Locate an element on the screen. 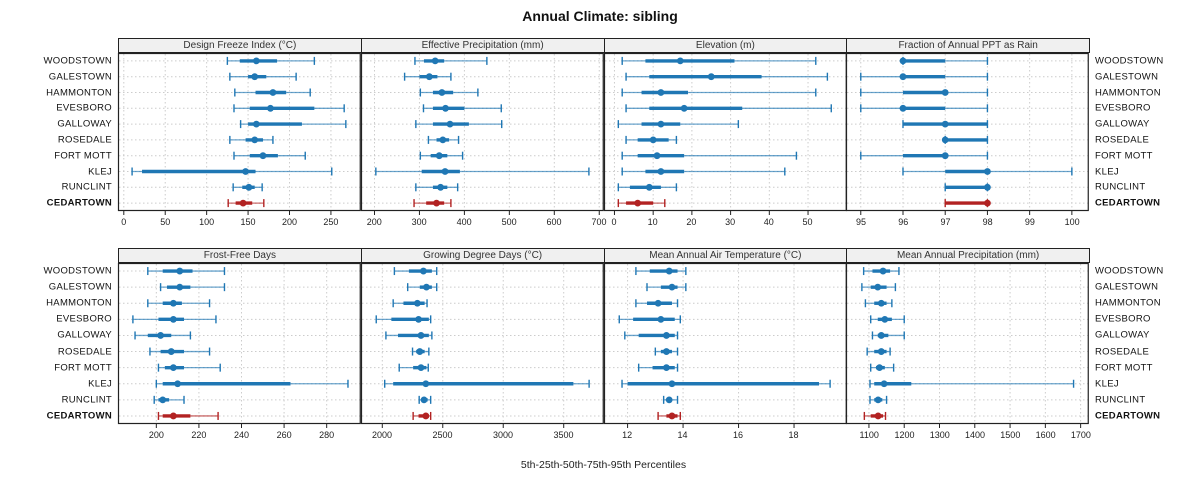 The height and width of the screenshot is (500, 1200). series-hammonton is located at coordinates (179, 303).